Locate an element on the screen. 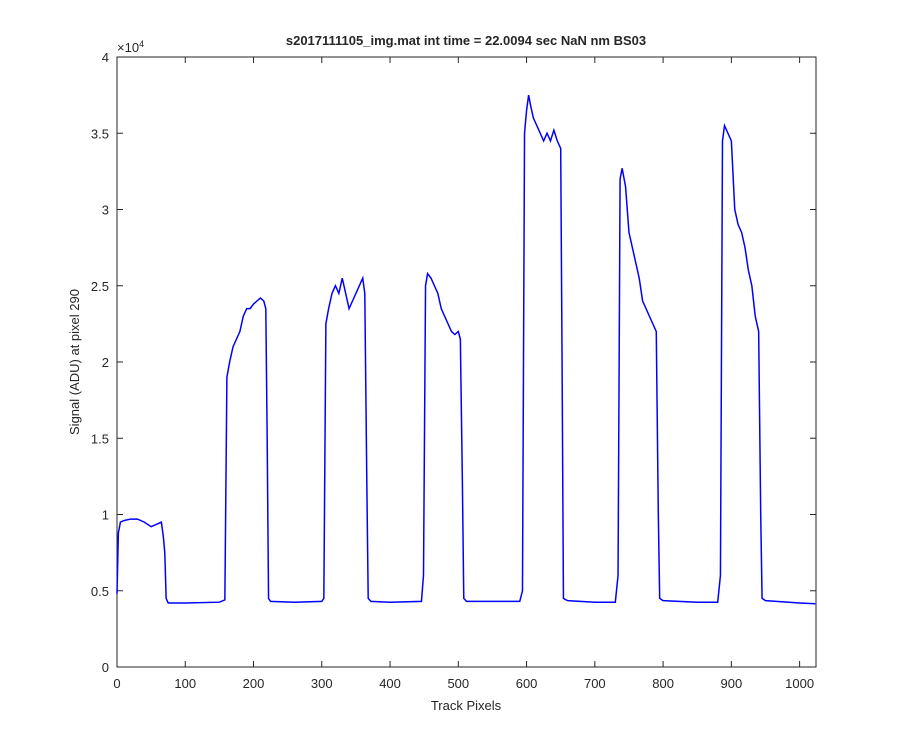 The width and height of the screenshot is (900, 750). x-tick-label: 700 is located at coordinates (595, 683).